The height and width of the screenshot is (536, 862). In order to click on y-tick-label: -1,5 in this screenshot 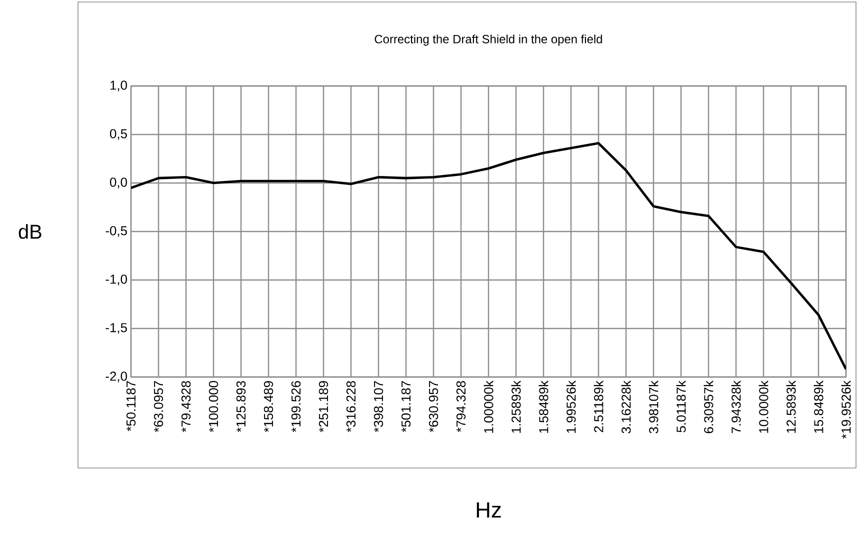, I will do `click(116, 328)`.